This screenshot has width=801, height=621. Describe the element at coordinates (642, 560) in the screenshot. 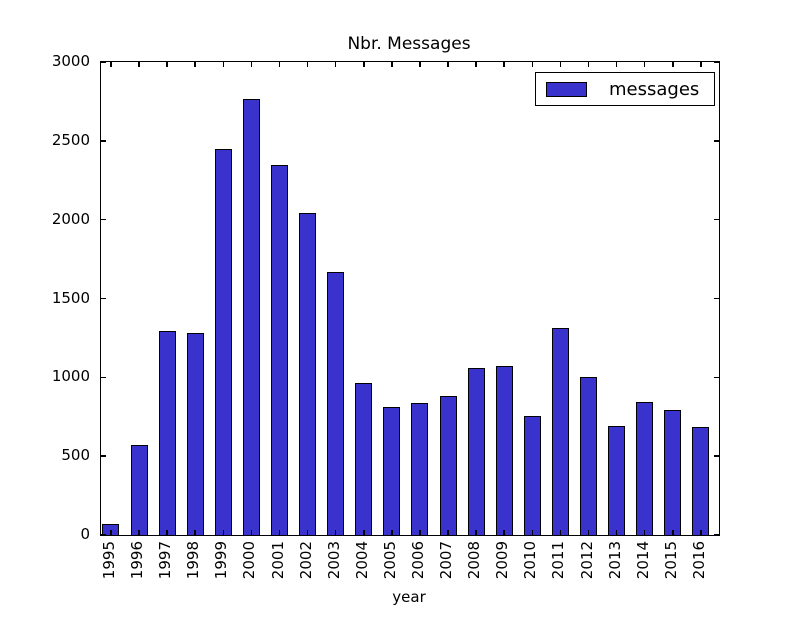

I see `x-tick-label: 2014` at that location.